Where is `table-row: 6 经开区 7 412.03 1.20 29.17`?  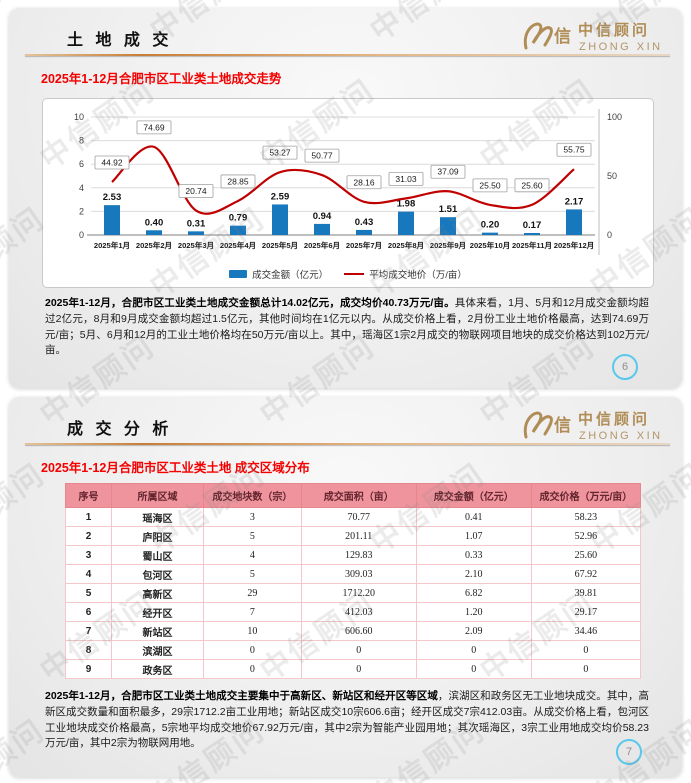
table-row: 6 经开区 7 412.03 1.20 29.17 is located at coordinates (353, 612).